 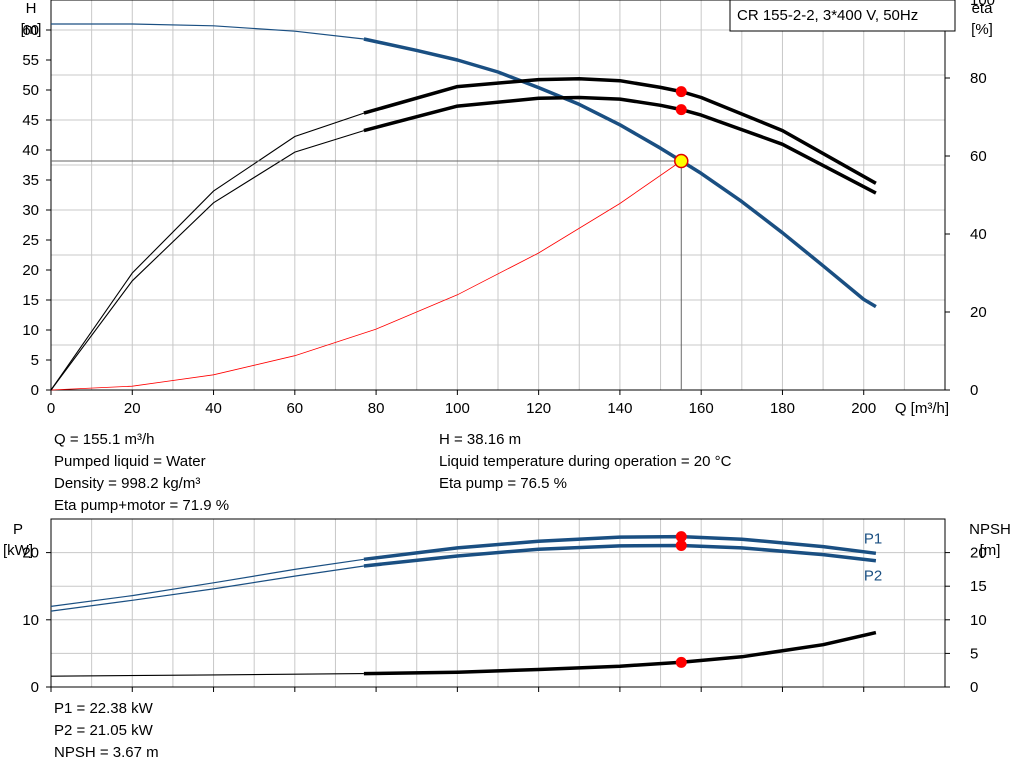 I want to click on y-left-tick-label: 30, so click(x=30, y=210).